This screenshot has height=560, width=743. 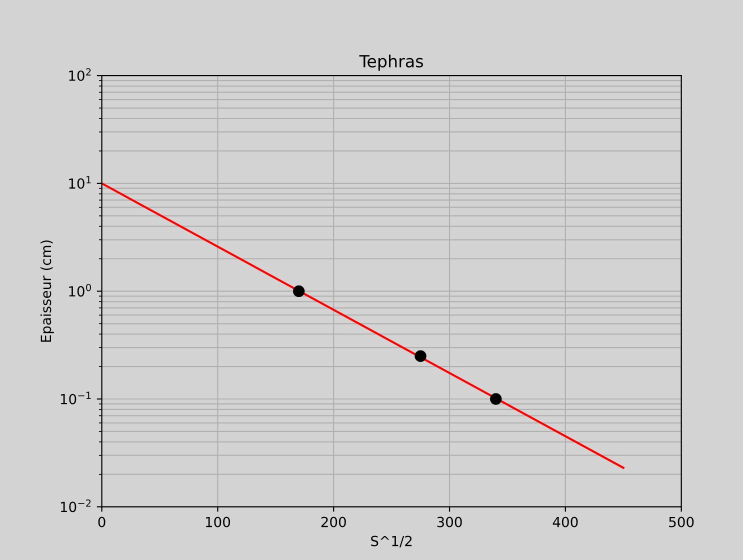 What do you see at coordinates (391, 62) in the screenshot?
I see `chart-title: Tephras` at bounding box center [391, 62].